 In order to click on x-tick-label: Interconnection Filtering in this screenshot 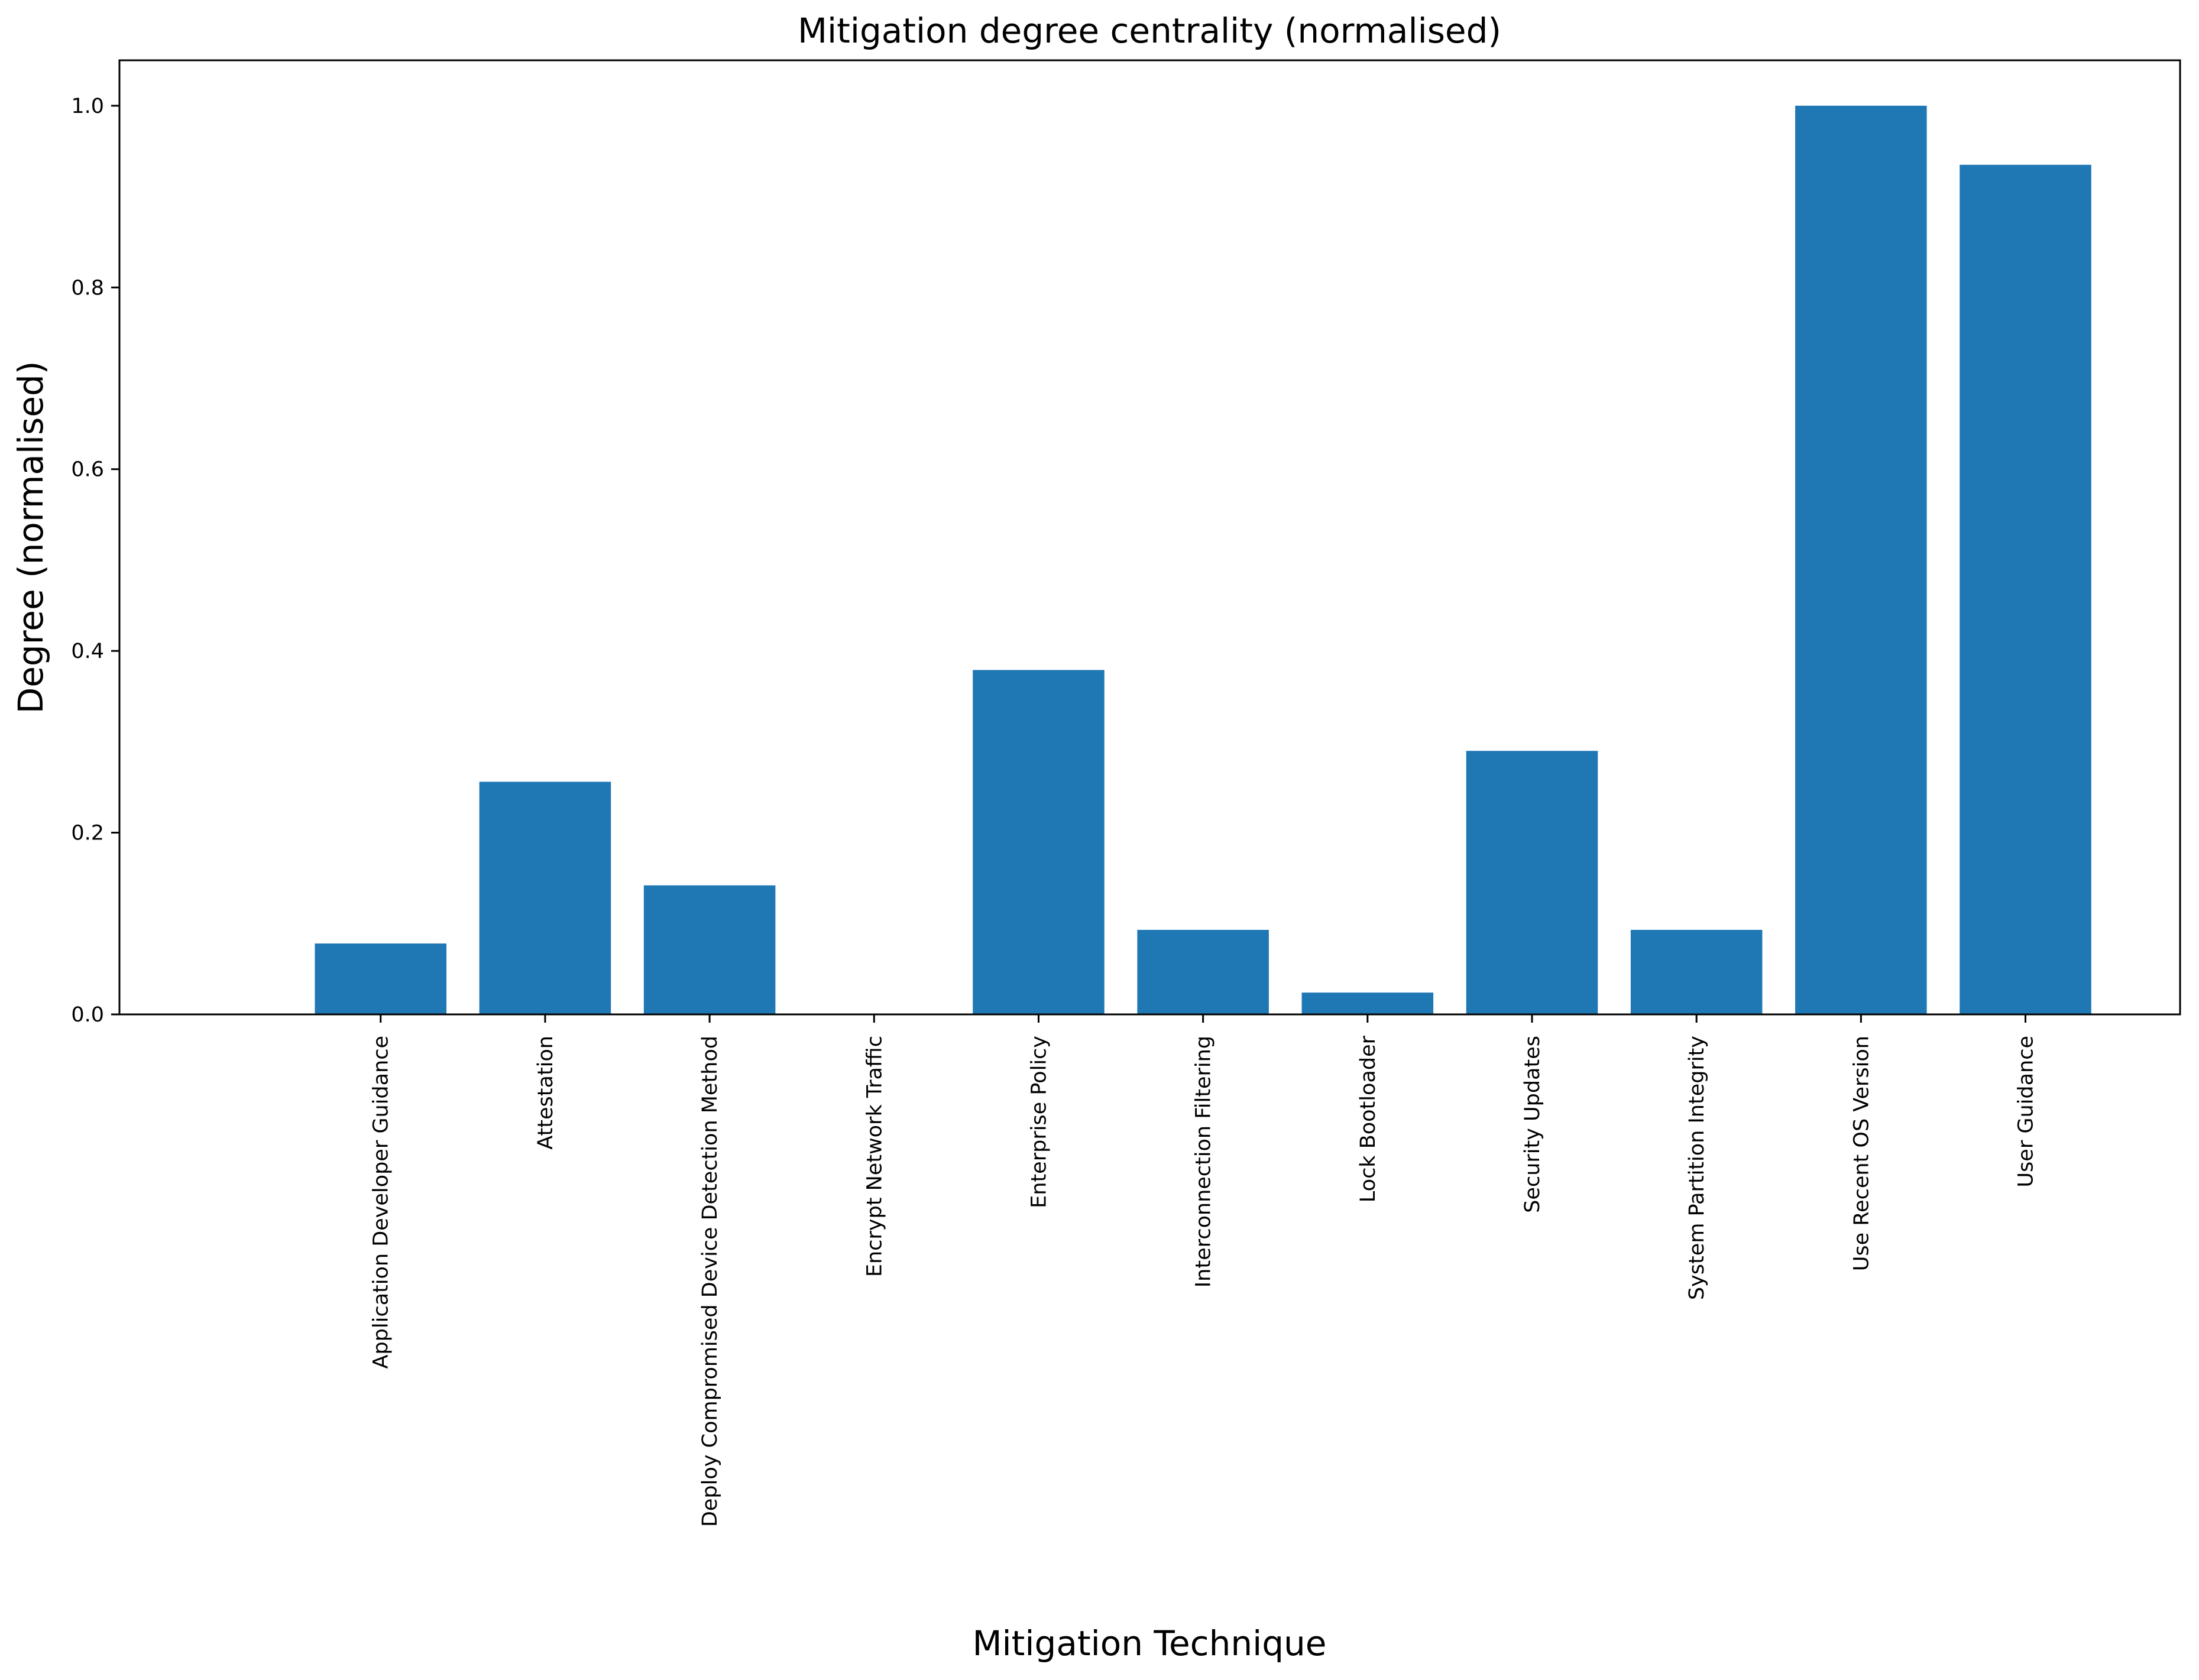, I will do `click(1204, 1162)`.